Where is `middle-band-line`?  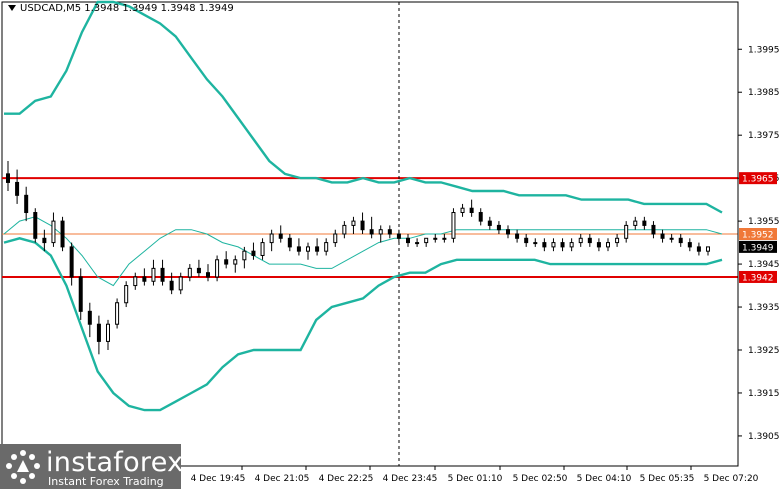
middle-band-line is located at coordinates (363, 251).